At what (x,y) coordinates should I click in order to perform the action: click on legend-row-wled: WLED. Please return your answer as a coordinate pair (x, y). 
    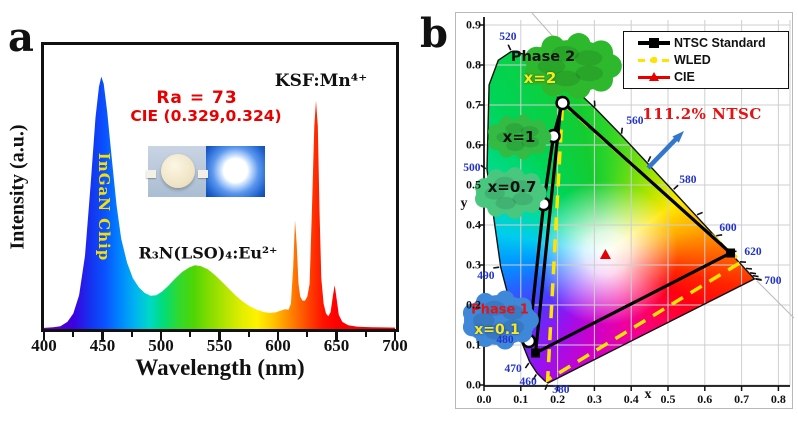
    Looking at the image, I should click on (713, 60).